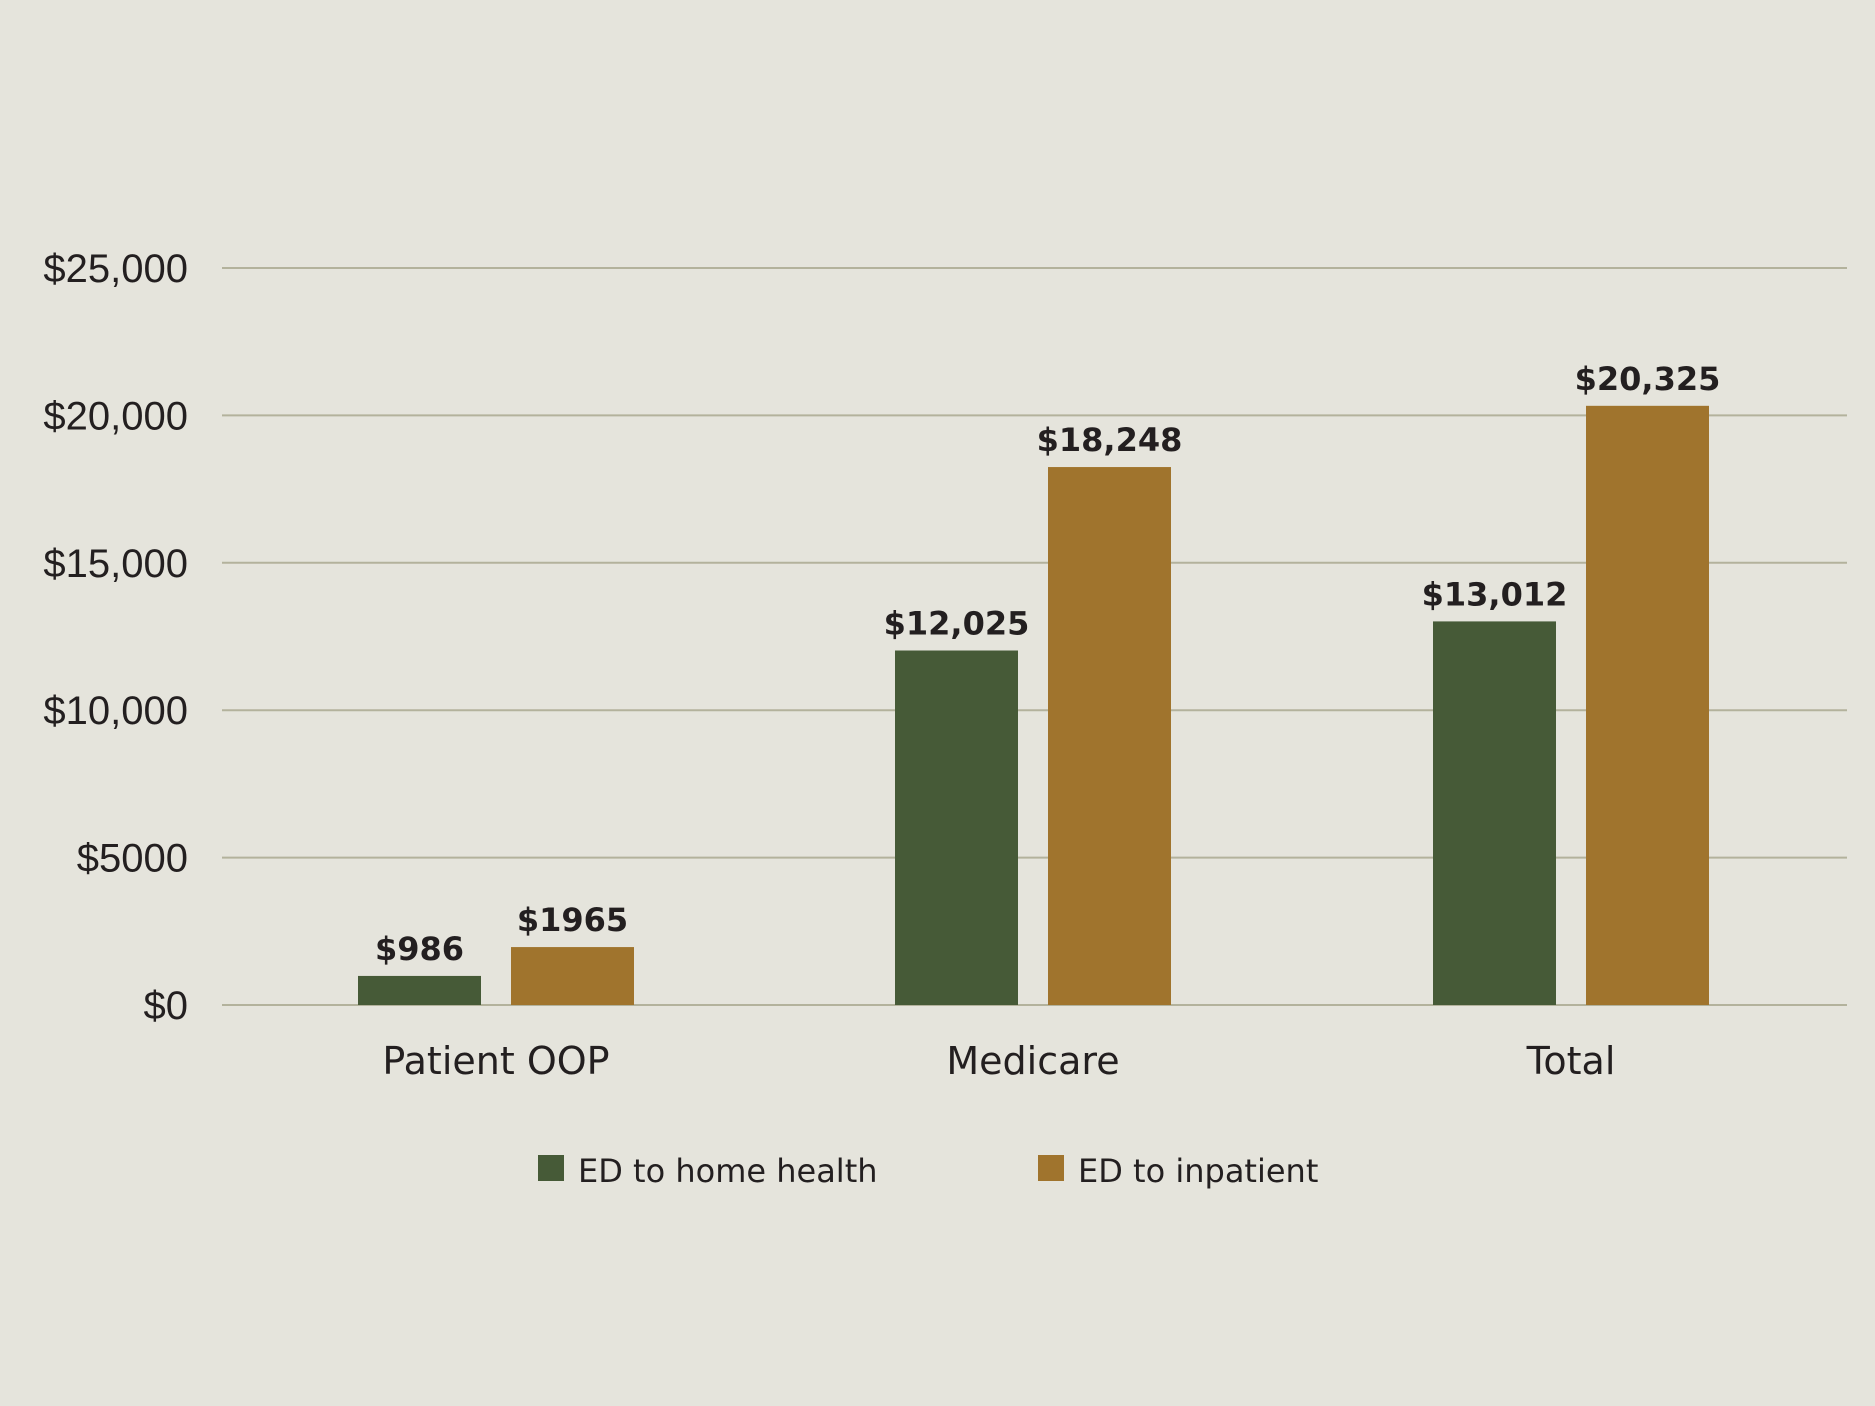  Describe the element at coordinates (115, 269) in the screenshot. I see `y-tick-label: $25,000` at that location.